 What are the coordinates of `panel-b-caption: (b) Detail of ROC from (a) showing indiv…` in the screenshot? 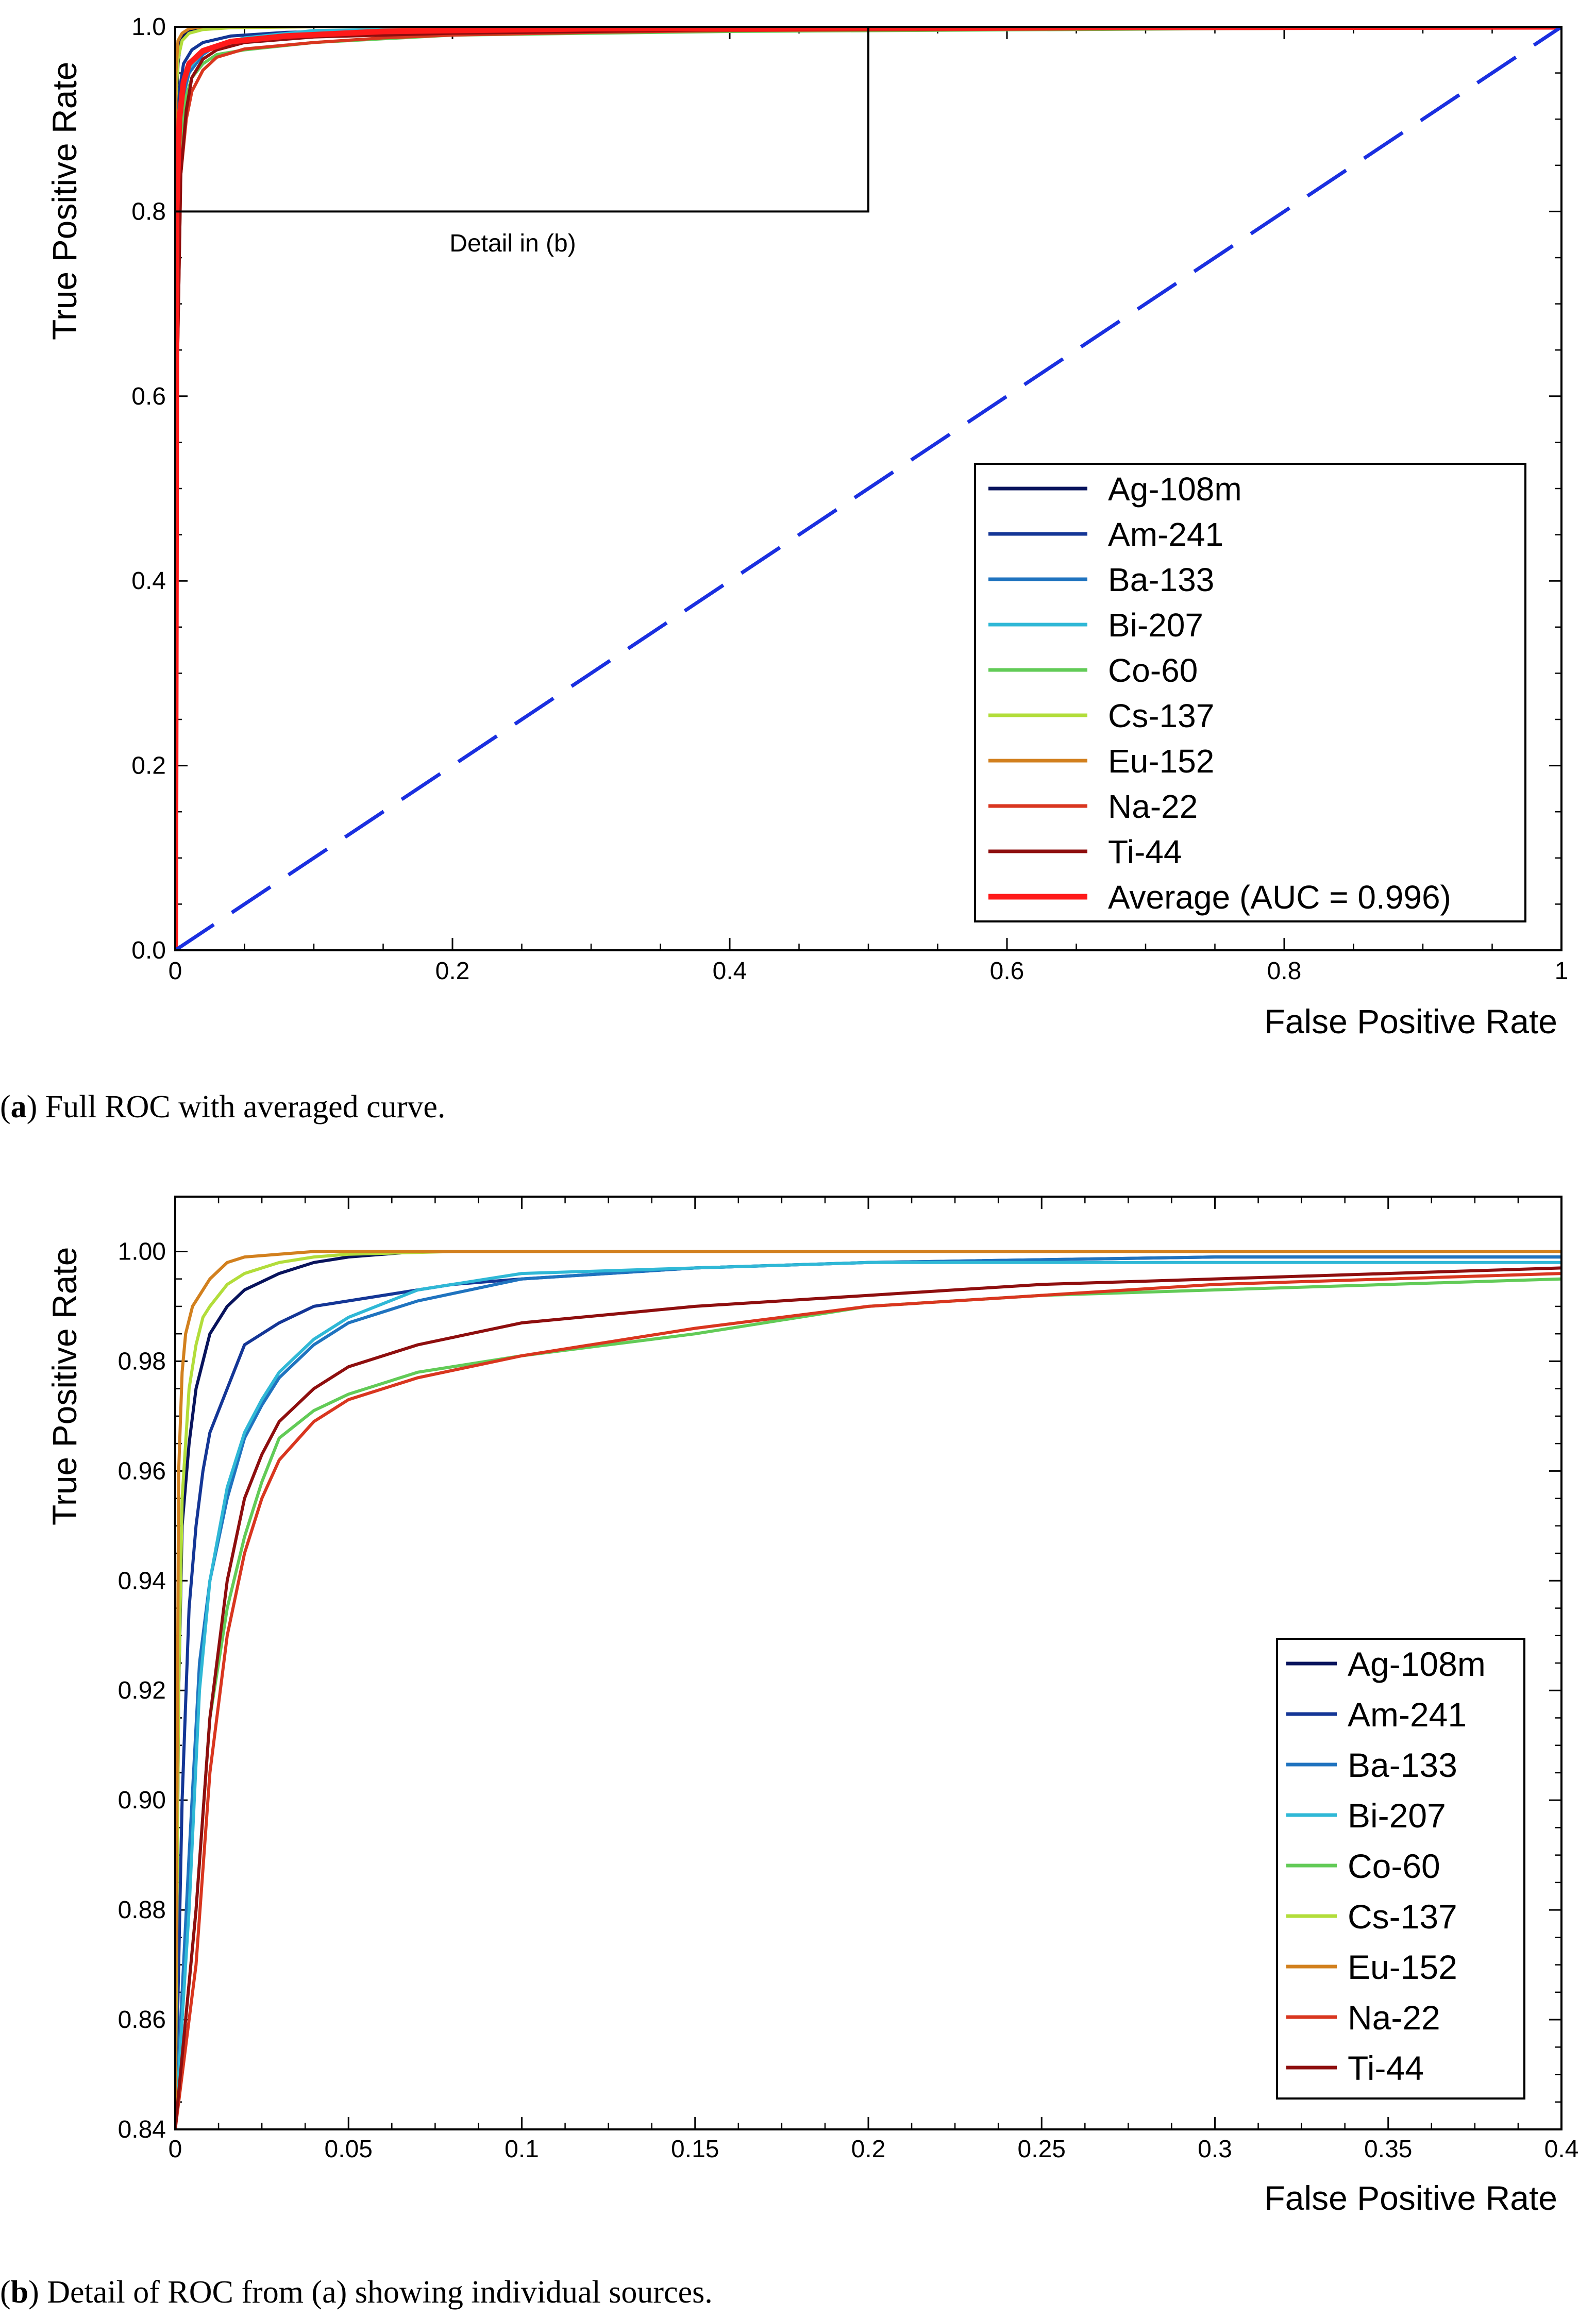 It's located at (356, 2292).